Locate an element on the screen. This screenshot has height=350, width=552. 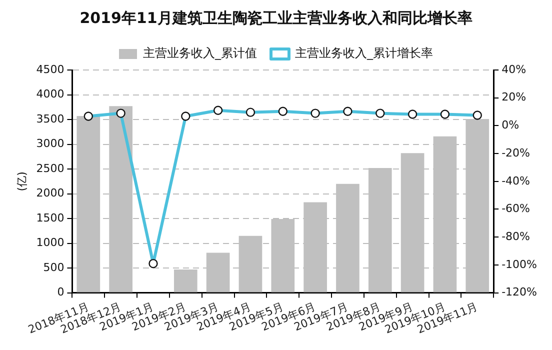
y-tick-label: 2000 is located at coordinates (50, 193).